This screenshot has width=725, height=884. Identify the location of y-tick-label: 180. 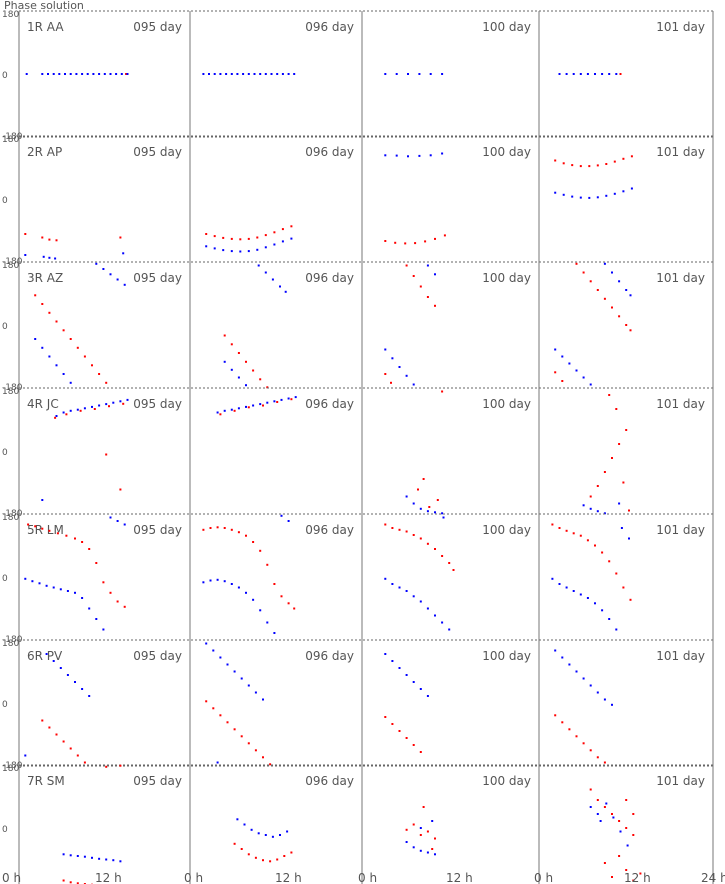
(10, 769).